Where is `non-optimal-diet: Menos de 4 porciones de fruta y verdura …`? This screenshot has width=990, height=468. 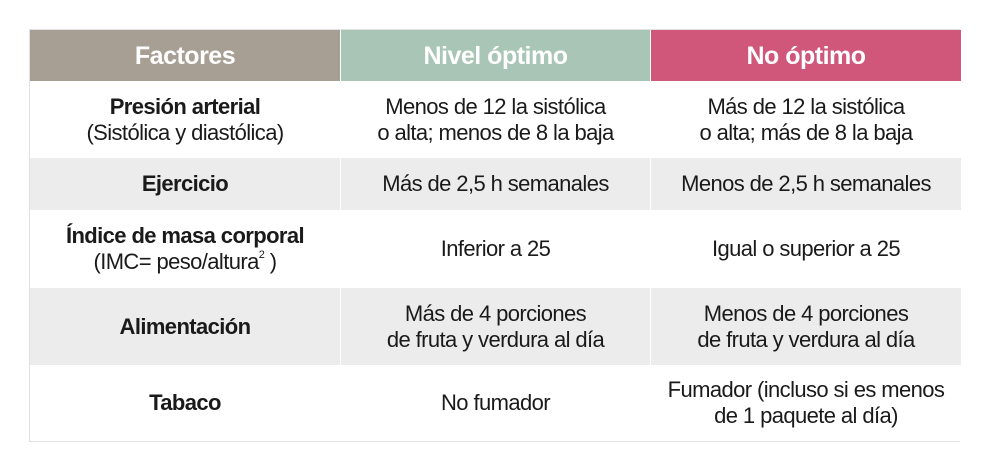 non-optimal-diet: Menos de 4 porciones de fruta y verdura … is located at coordinates (806, 326).